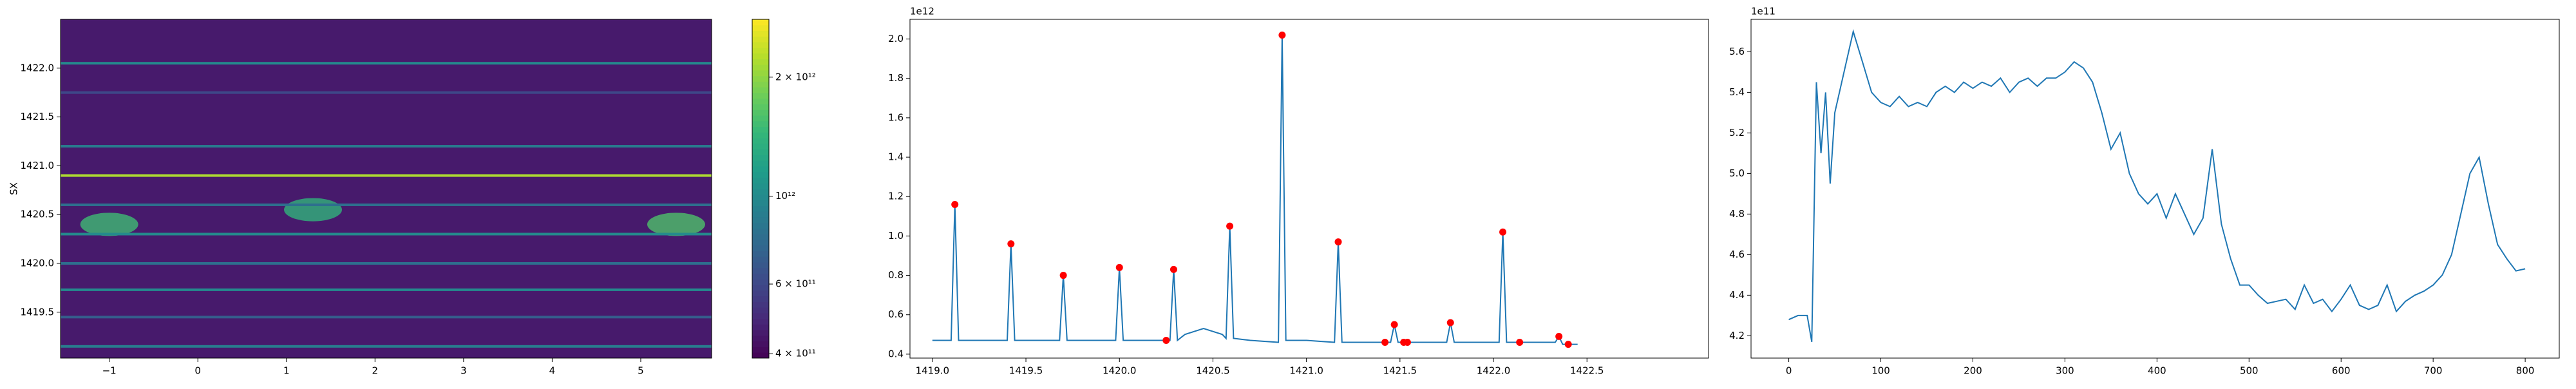 Image resolution: width=2576 pixels, height=389 pixels. I want to click on y-tick-label: 0.6, so click(896, 314).